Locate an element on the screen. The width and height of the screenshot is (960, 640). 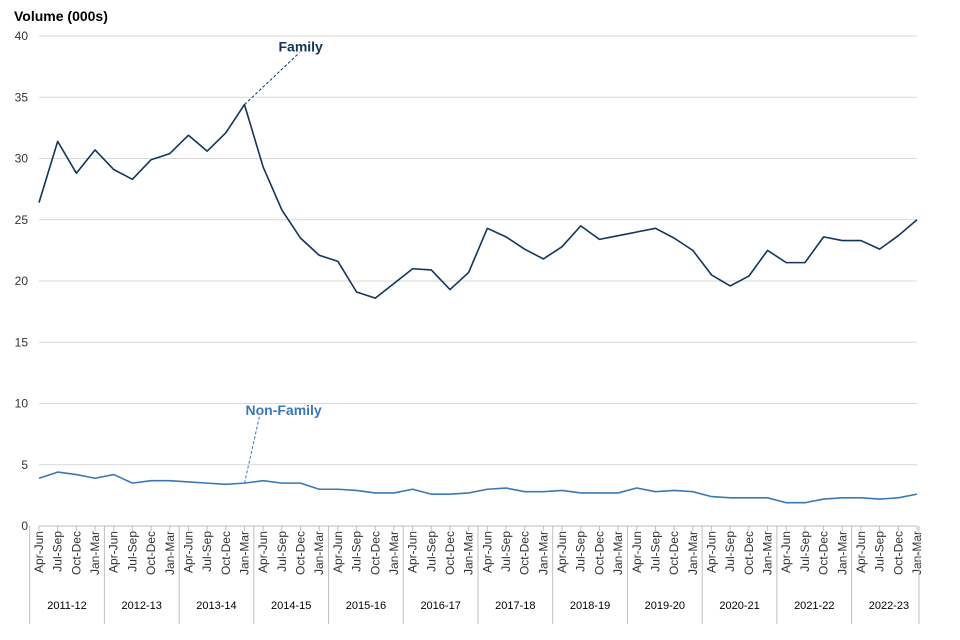
y-axis-ticks: 0 5 10 15 20 25 30 35 40 is located at coordinates (22, 281).